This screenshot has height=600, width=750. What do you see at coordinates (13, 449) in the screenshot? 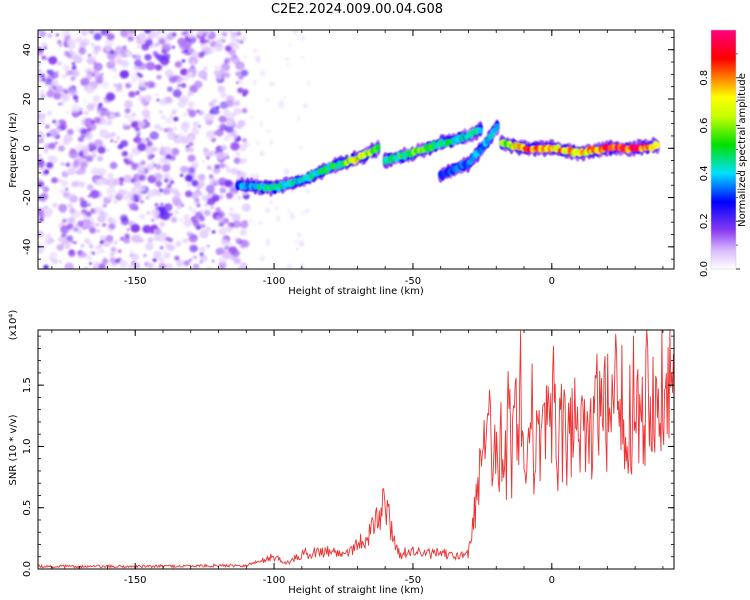
I see `snr-y-axis-label: SNR (10 * v/v)` at bounding box center [13, 449].